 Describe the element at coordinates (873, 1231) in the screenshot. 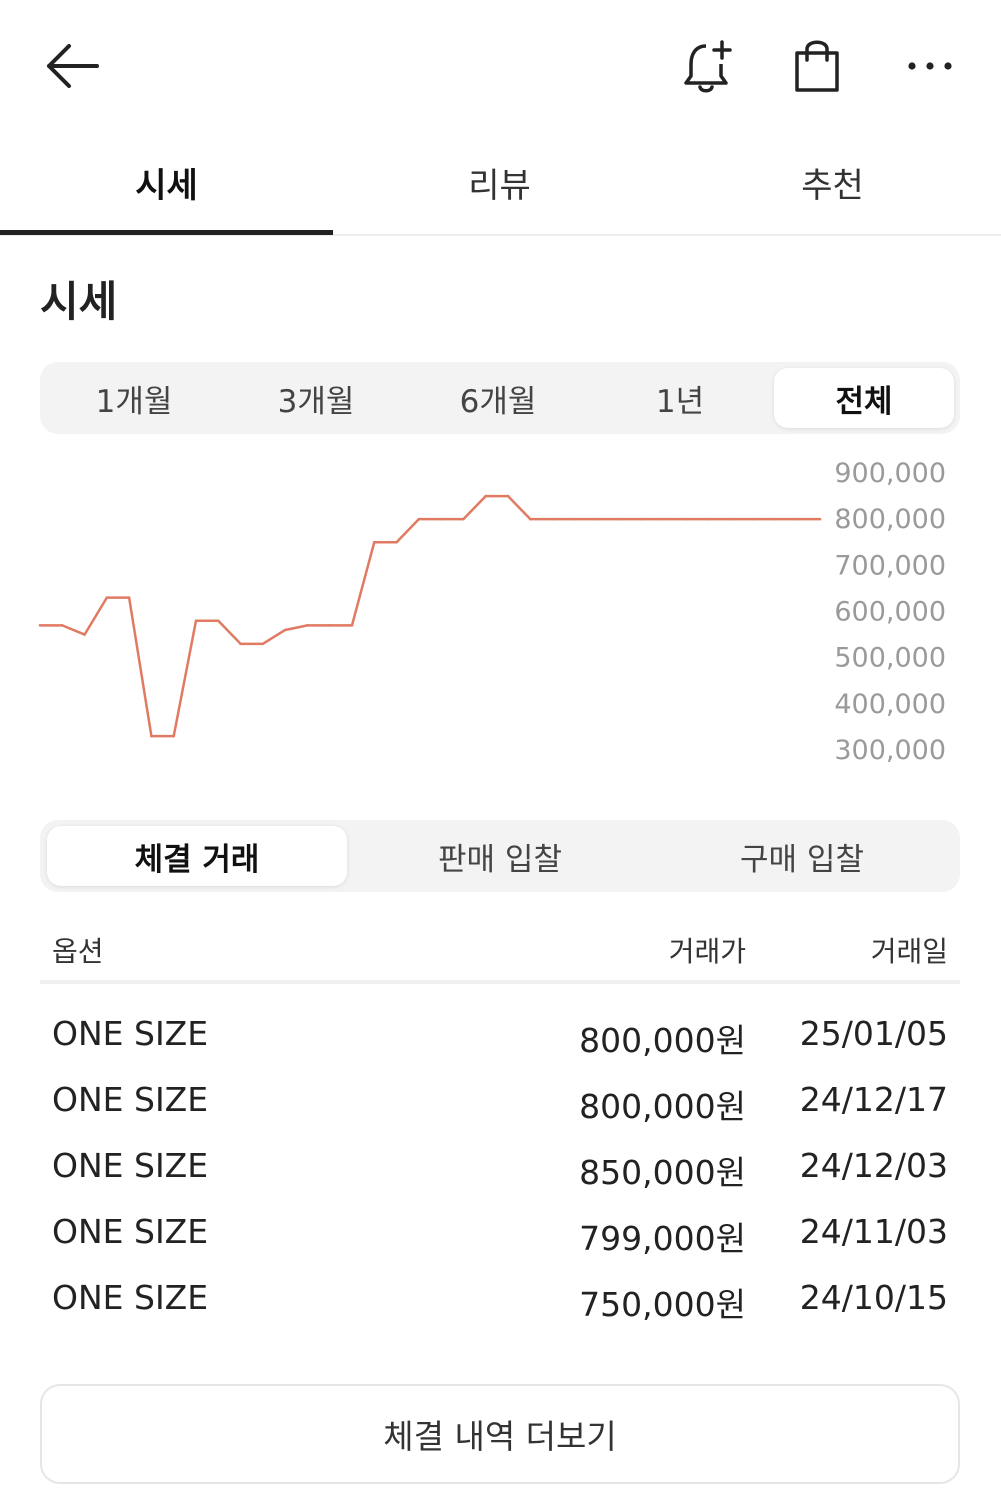

I see `row-date: 24/11/03` at that location.